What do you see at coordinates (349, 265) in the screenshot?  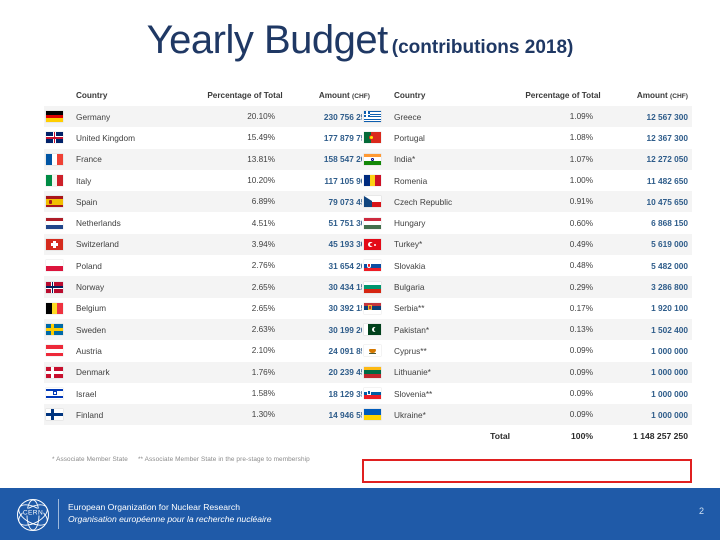 I see `cell-amount: 31 654 200` at bounding box center [349, 265].